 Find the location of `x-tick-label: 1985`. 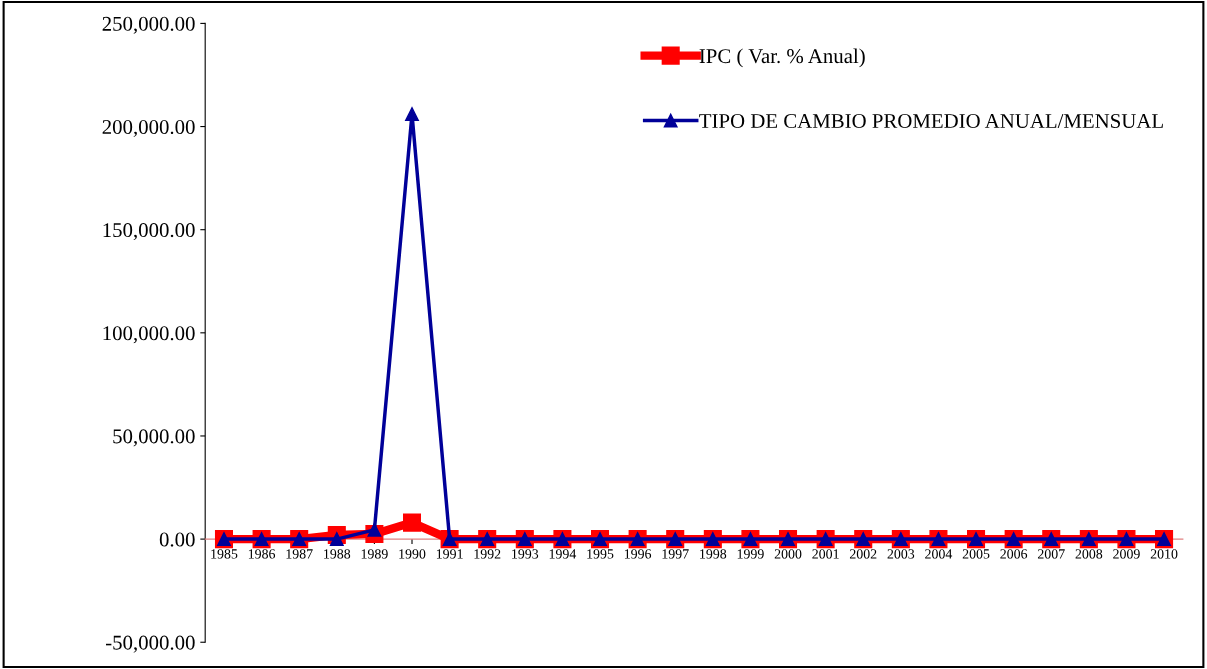

x-tick-label: 1985 is located at coordinates (224, 554).